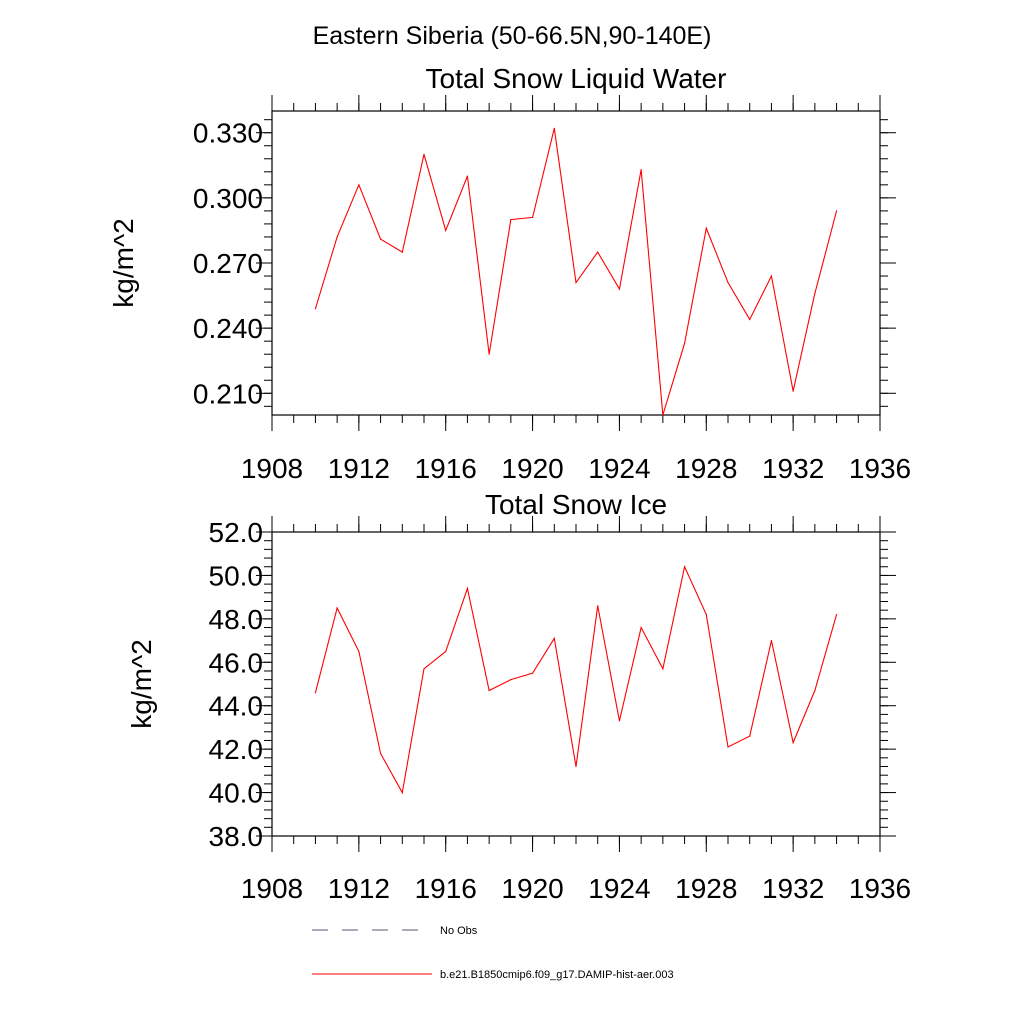 The width and height of the screenshot is (1024, 1029). I want to click on y-tick-label: 38.0, so click(236, 836).